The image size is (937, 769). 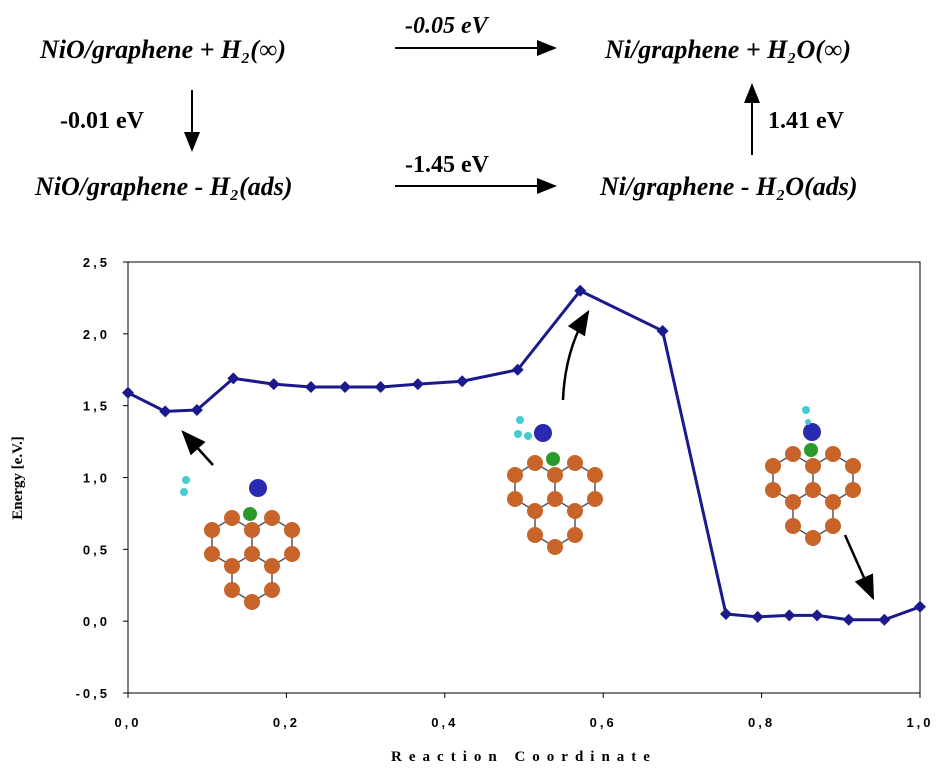 What do you see at coordinates (472, 117) in the screenshot?
I see `scheme-arrows` at bounding box center [472, 117].